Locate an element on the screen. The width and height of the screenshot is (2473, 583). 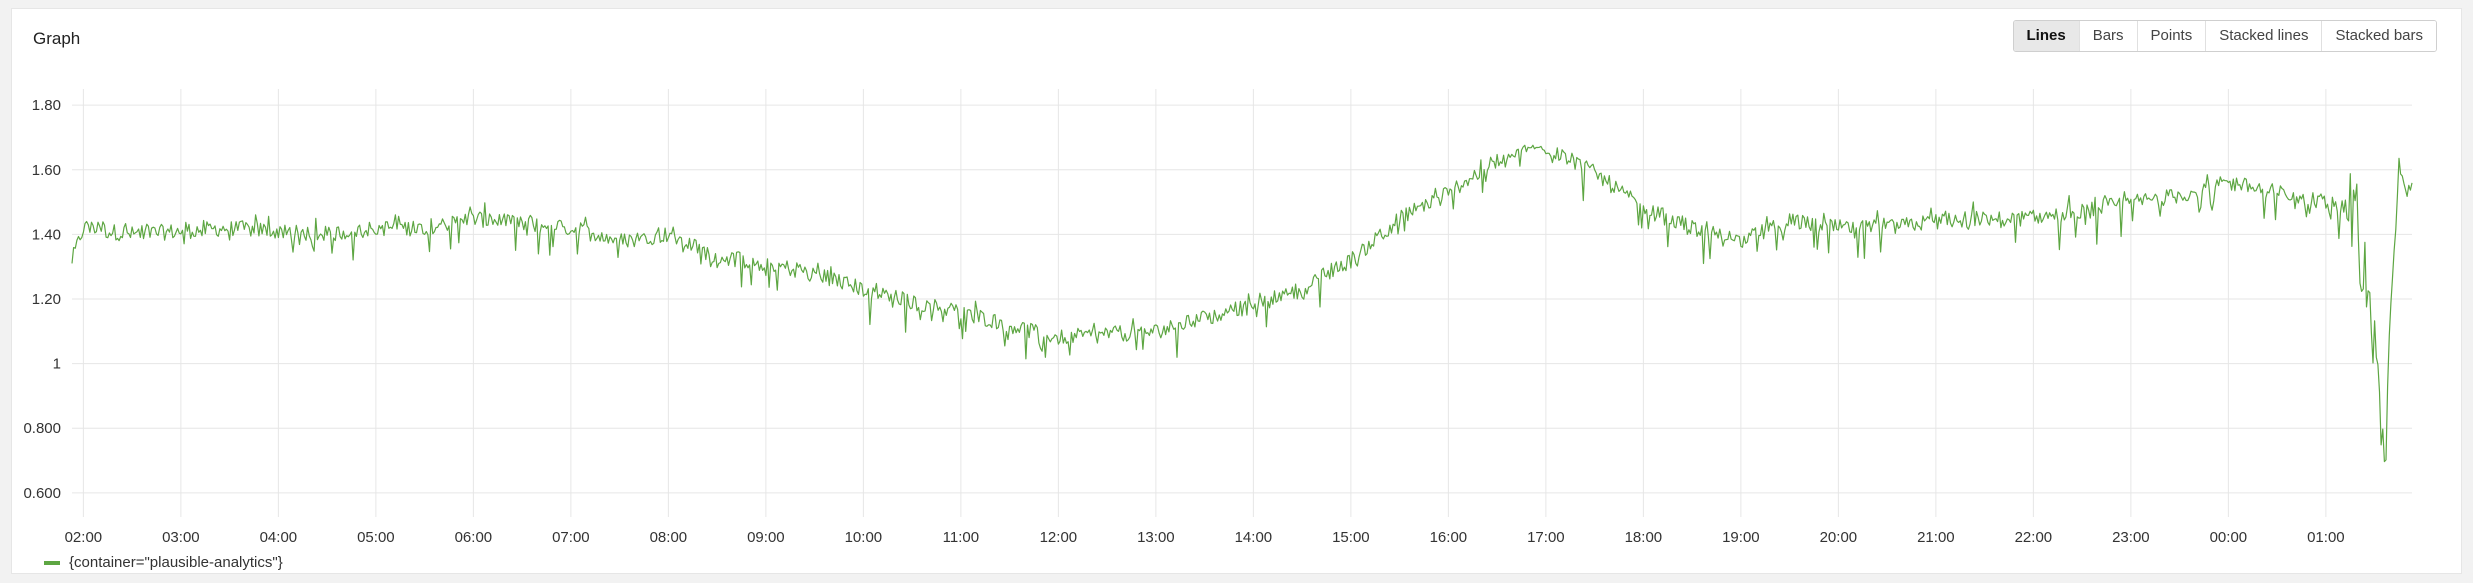
mode-lines-button: Lines is located at coordinates (2046, 36).